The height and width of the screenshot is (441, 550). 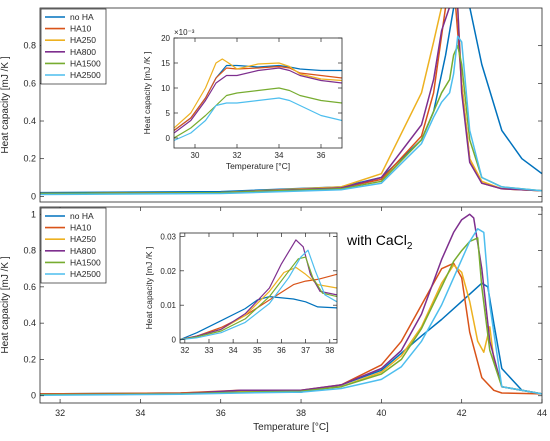 I want to click on inset-x-tick-label: 37, so click(x=305, y=350).